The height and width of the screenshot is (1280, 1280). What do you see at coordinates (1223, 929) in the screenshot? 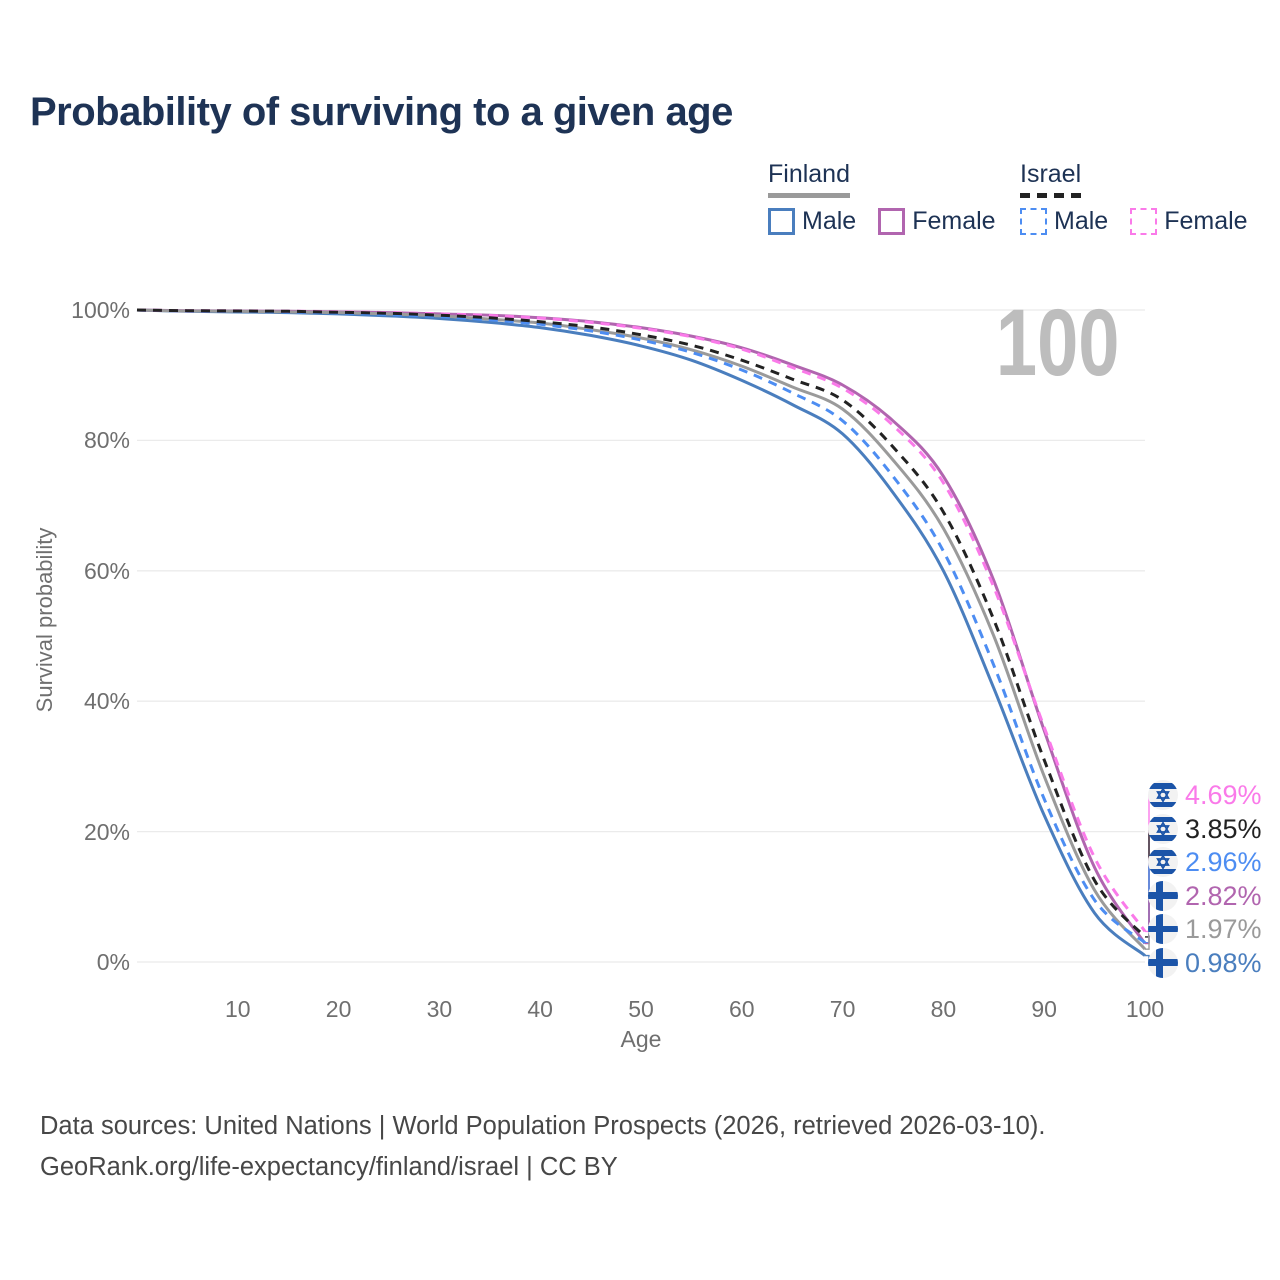
I see `end-label-value: 1.97%` at bounding box center [1223, 929].